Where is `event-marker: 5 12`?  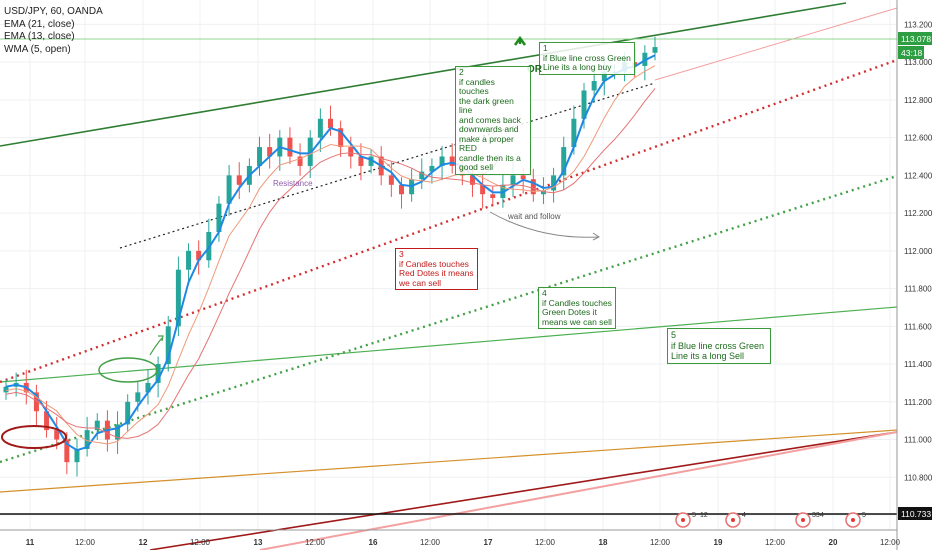
event-marker: 5 12 is located at coordinates (691, 520).